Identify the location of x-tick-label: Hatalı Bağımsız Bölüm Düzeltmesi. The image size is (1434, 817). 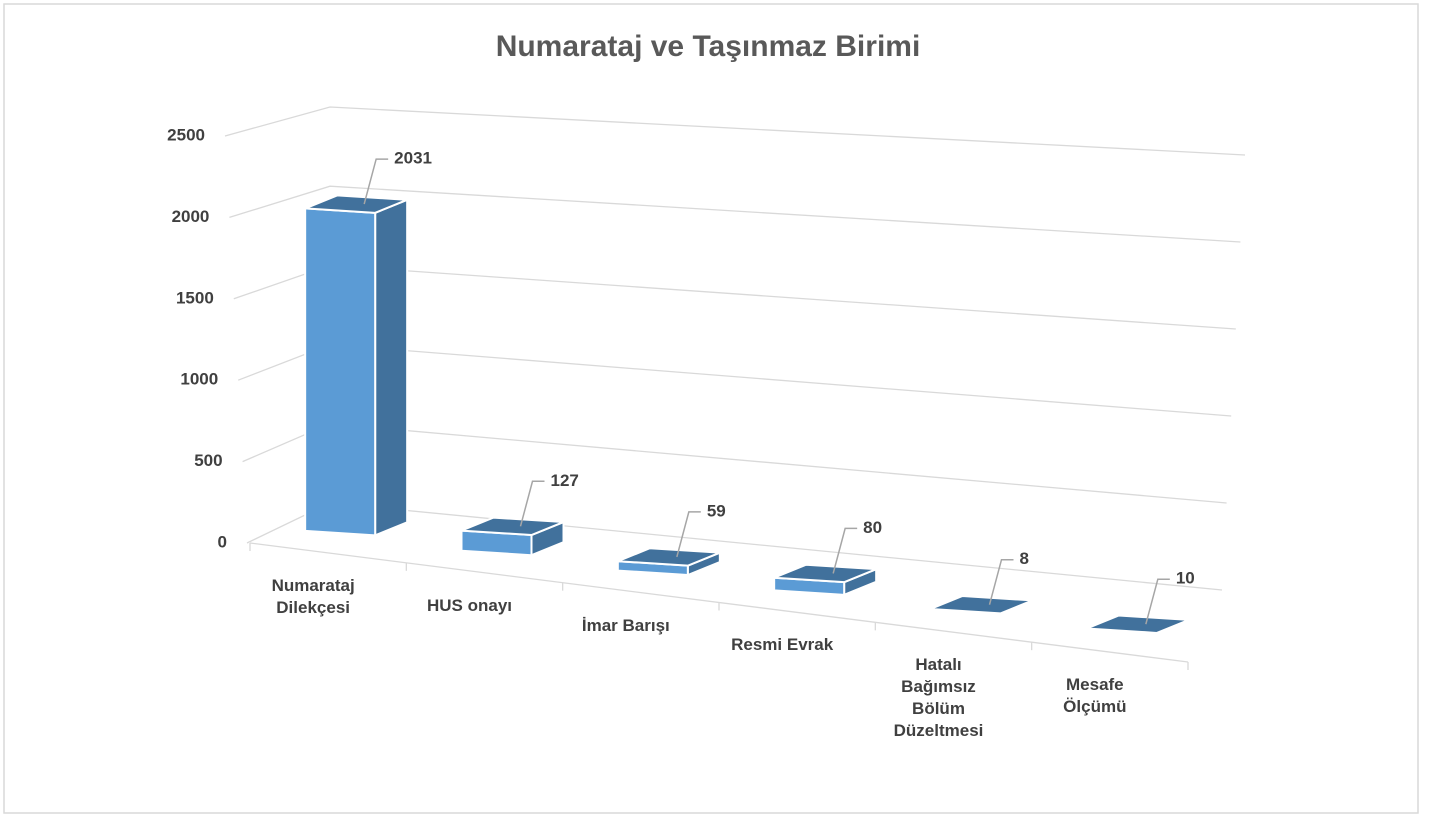
(938, 698).